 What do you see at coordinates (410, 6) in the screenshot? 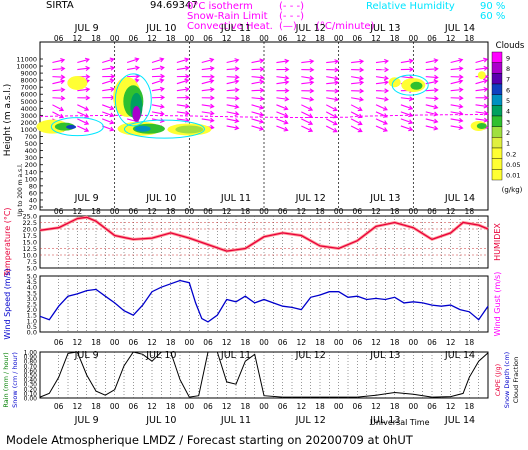
I see `rh-label: Relative Humidity` at bounding box center [410, 6].